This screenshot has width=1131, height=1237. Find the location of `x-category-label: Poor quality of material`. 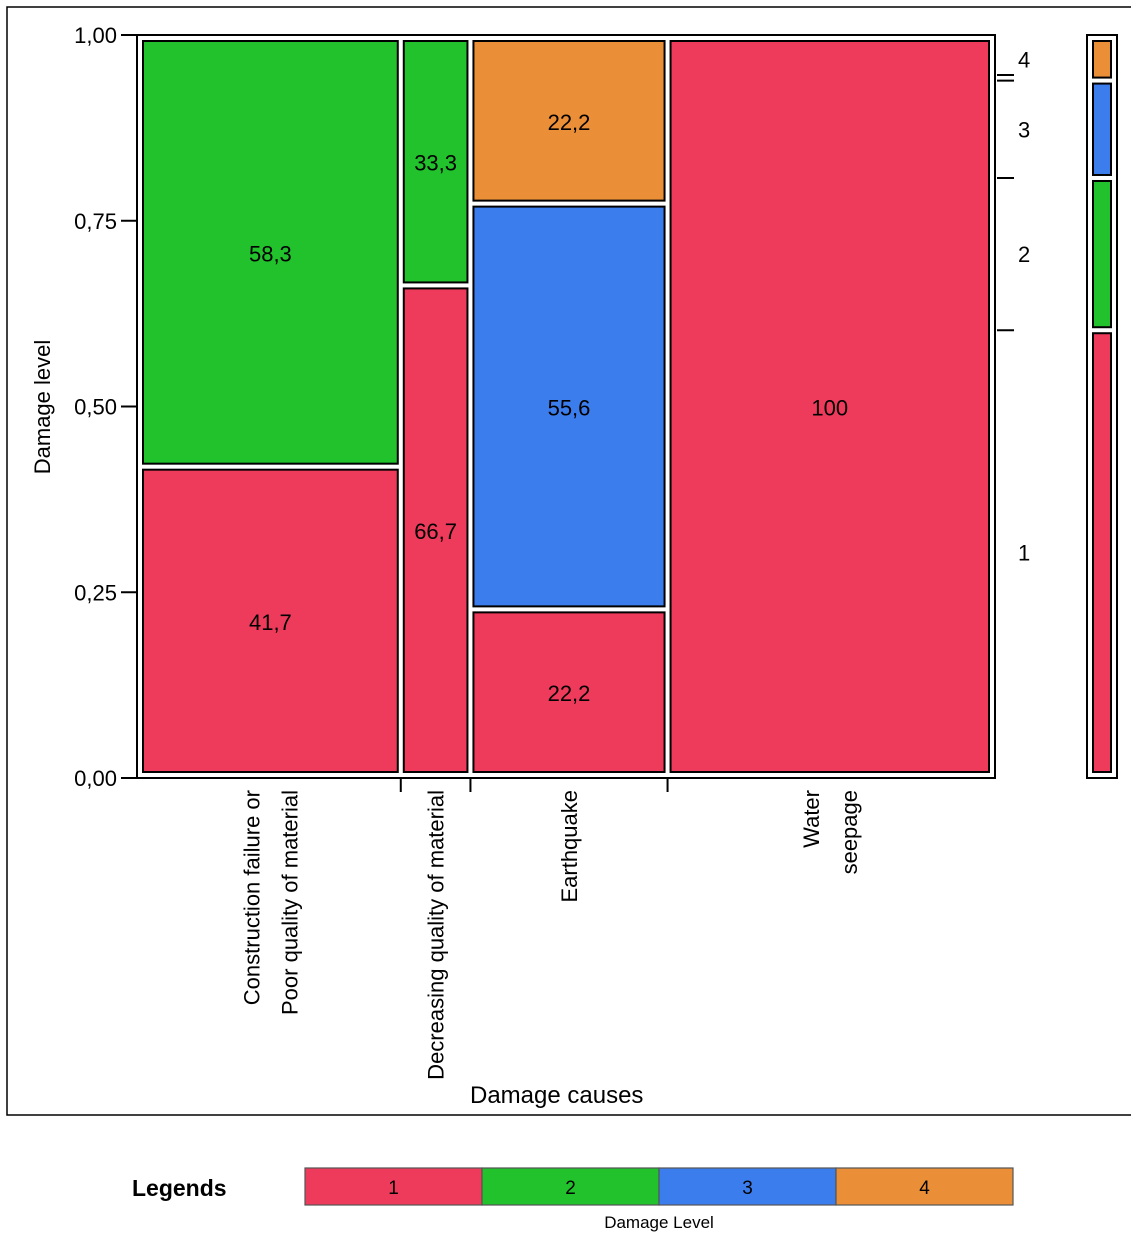

x-category-label: Poor quality of material is located at coordinates (289, 902).